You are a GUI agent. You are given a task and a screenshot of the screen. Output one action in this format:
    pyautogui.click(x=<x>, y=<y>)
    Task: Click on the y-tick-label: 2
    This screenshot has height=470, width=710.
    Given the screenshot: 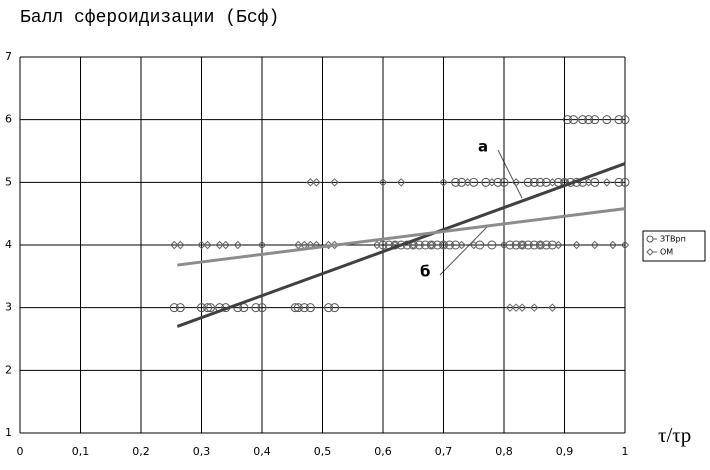 What is the action you would take?
    pyautogui.click(x=8, y=369)
    